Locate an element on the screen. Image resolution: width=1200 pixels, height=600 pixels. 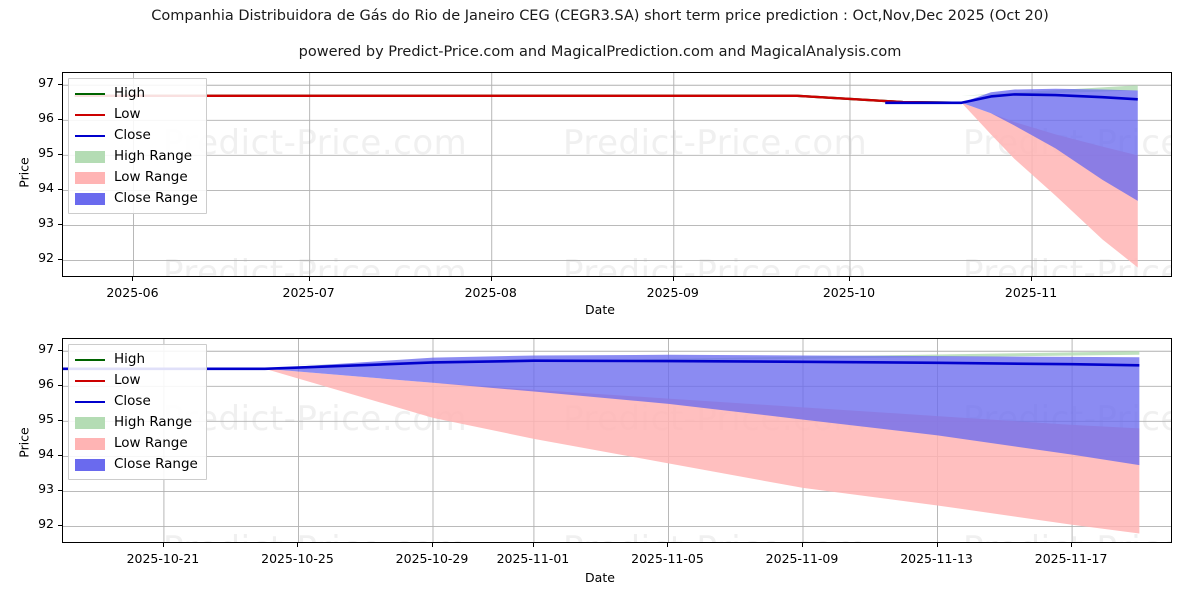
x-tick-label: 2025-07 is located at coordinates (308, 292).